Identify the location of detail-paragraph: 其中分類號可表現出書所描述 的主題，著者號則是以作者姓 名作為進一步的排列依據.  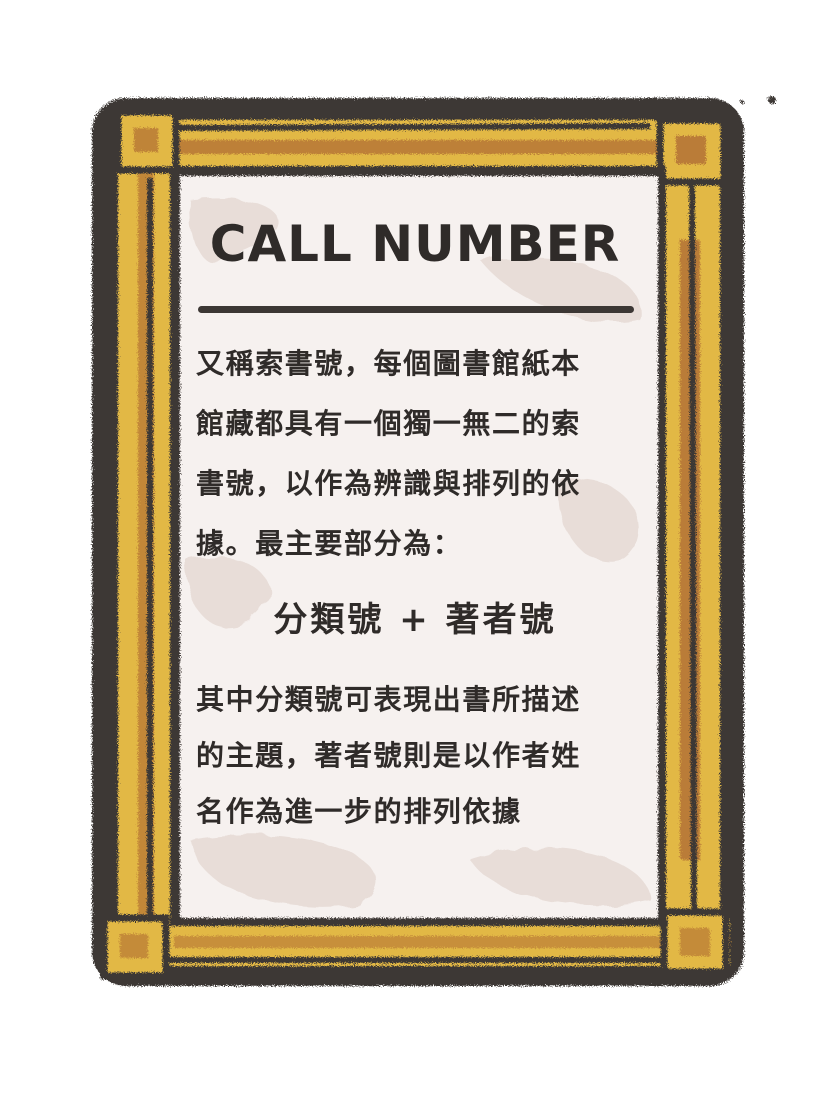
(426, 756).